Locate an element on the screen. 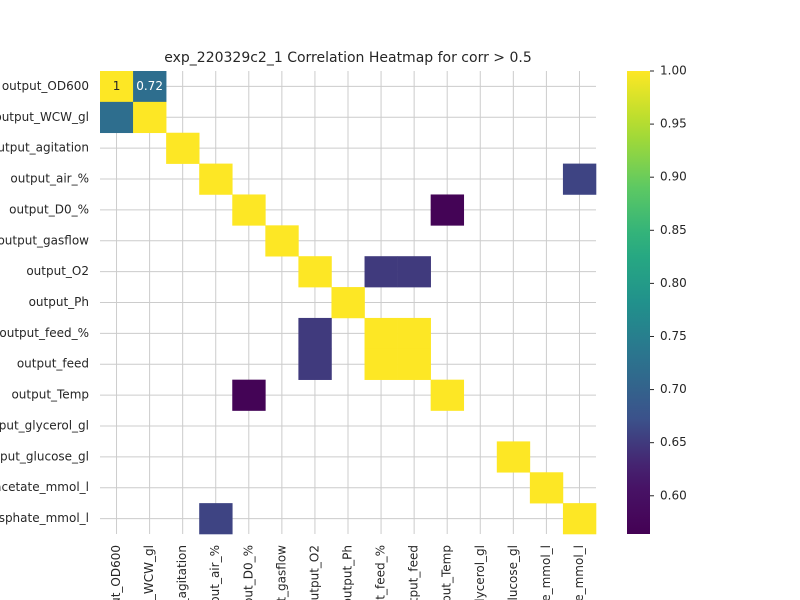 This screenshot has width=800, height=600. x-tick-label: output_Ph is located at coordinates (348, 572).